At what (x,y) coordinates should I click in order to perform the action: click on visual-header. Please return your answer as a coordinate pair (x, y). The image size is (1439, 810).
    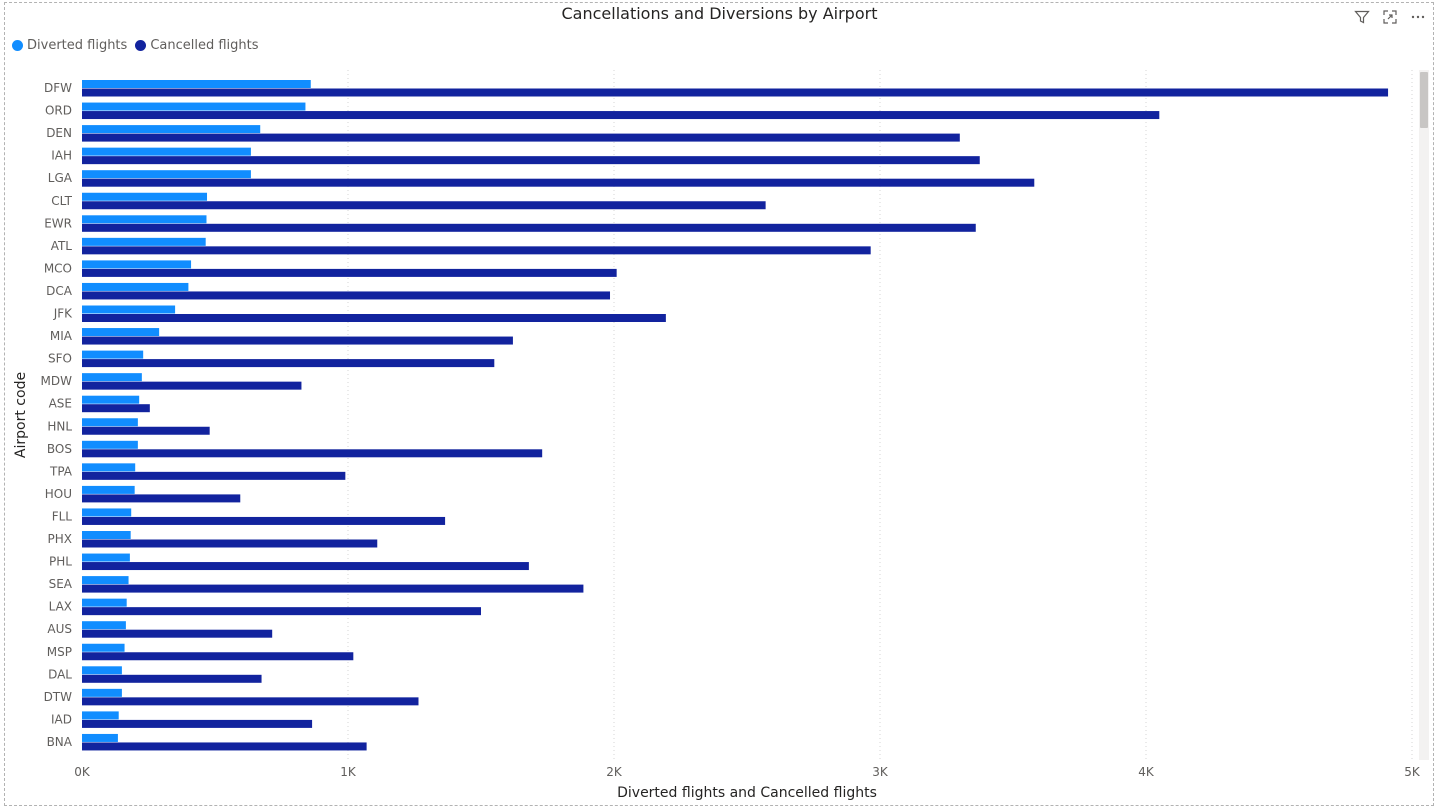
    Looking at the image, I should click on (1390, 17).